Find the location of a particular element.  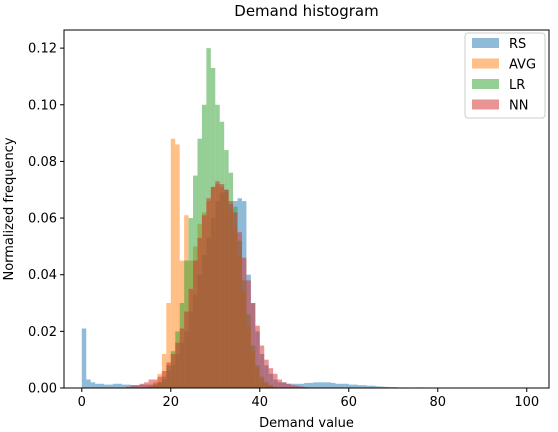

x-tick-label-40: 40 is located at coordinates (260, 402).